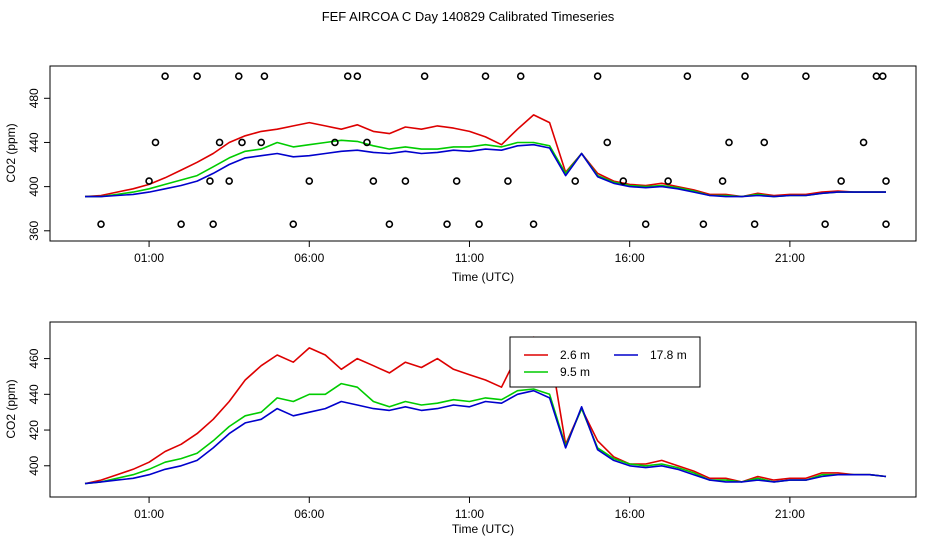 This screenshot has height=540, width=936. Describe the element at coordinates (575, 355) in the screenshot. I see `legend-label: 2.6 m` at that location.